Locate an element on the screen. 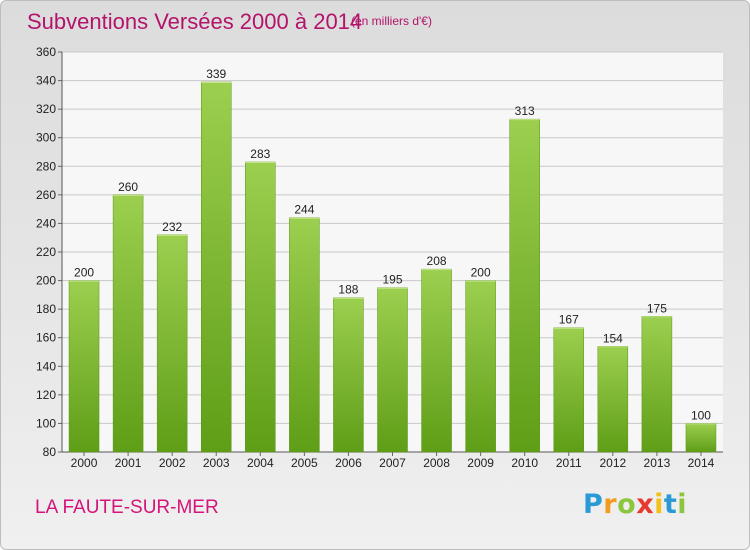 The width and height of the screenshot is (750, 550). proxiti-logo: Proxiti is located at coordinates (635, 504).